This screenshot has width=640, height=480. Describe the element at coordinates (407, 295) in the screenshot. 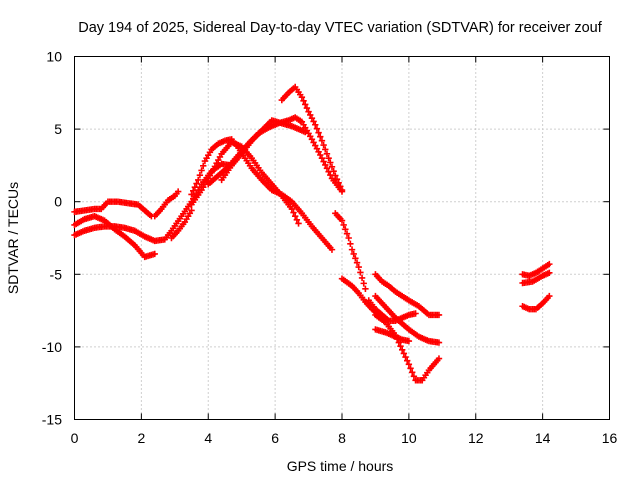

I see `series-sat-j` at that location.